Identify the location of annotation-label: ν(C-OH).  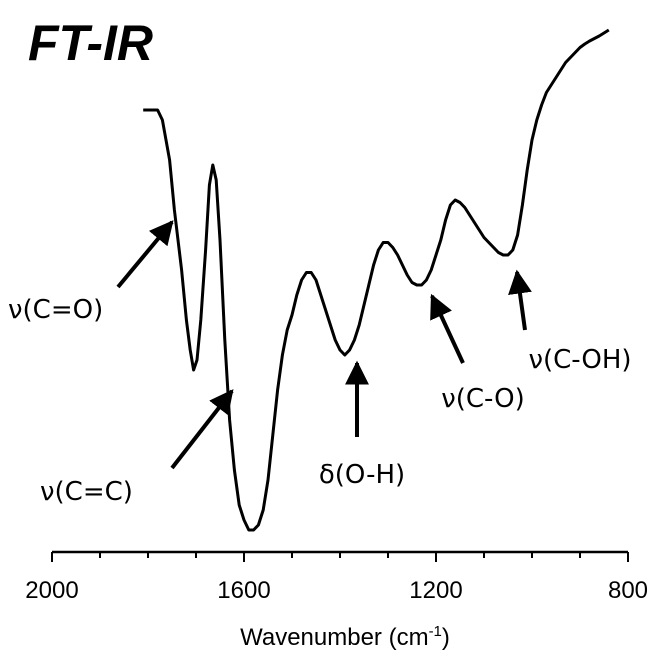
(579, 360).